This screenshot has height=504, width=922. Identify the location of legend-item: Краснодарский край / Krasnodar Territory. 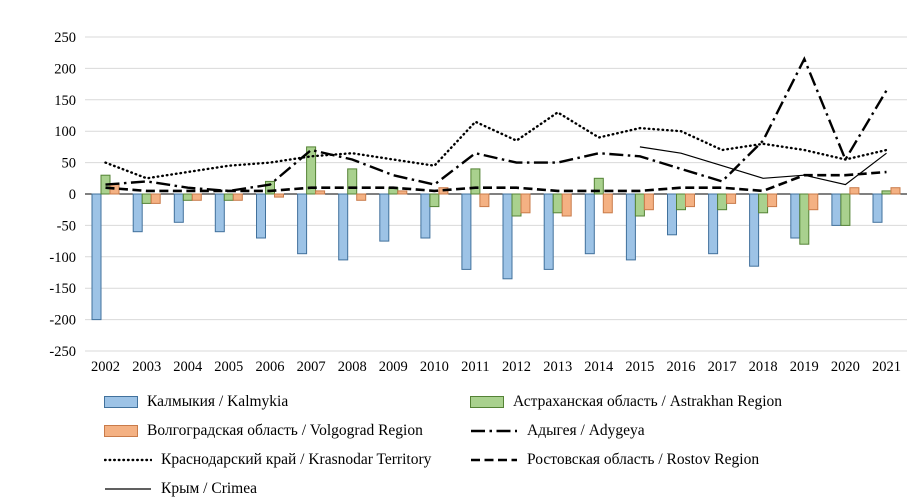
(287, 460).